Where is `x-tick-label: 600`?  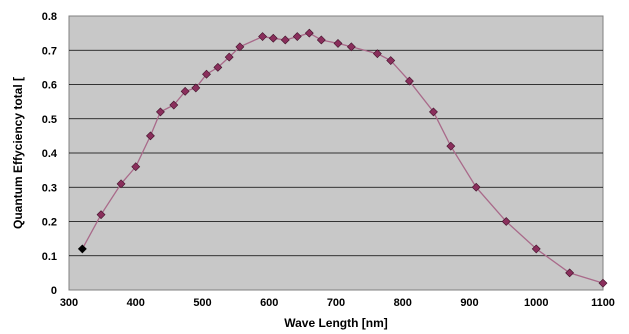 x-tick-label: 600 is located at coordinates (269, 303).